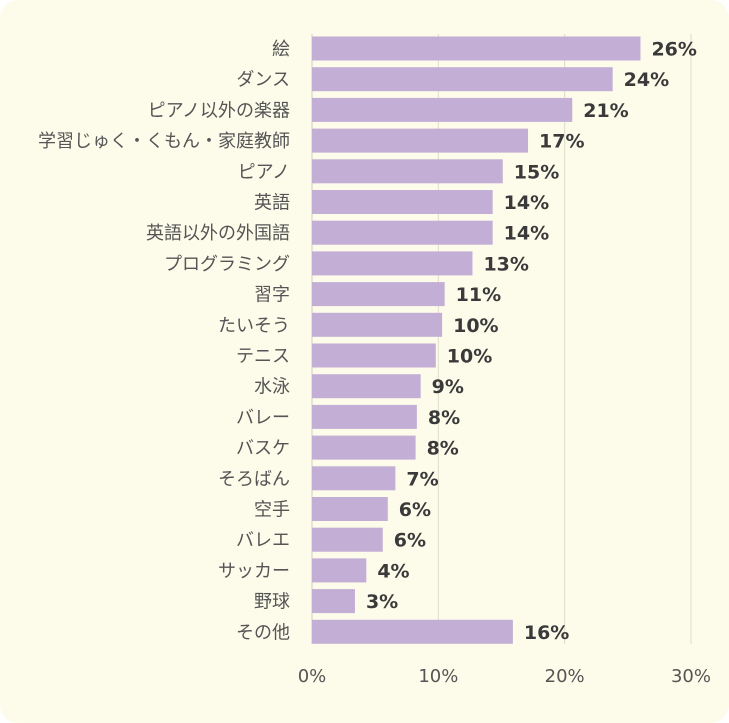 The height and width of the screenshot is (723, 729). I want to click on data-label-7: 13%, so click(505, 264).